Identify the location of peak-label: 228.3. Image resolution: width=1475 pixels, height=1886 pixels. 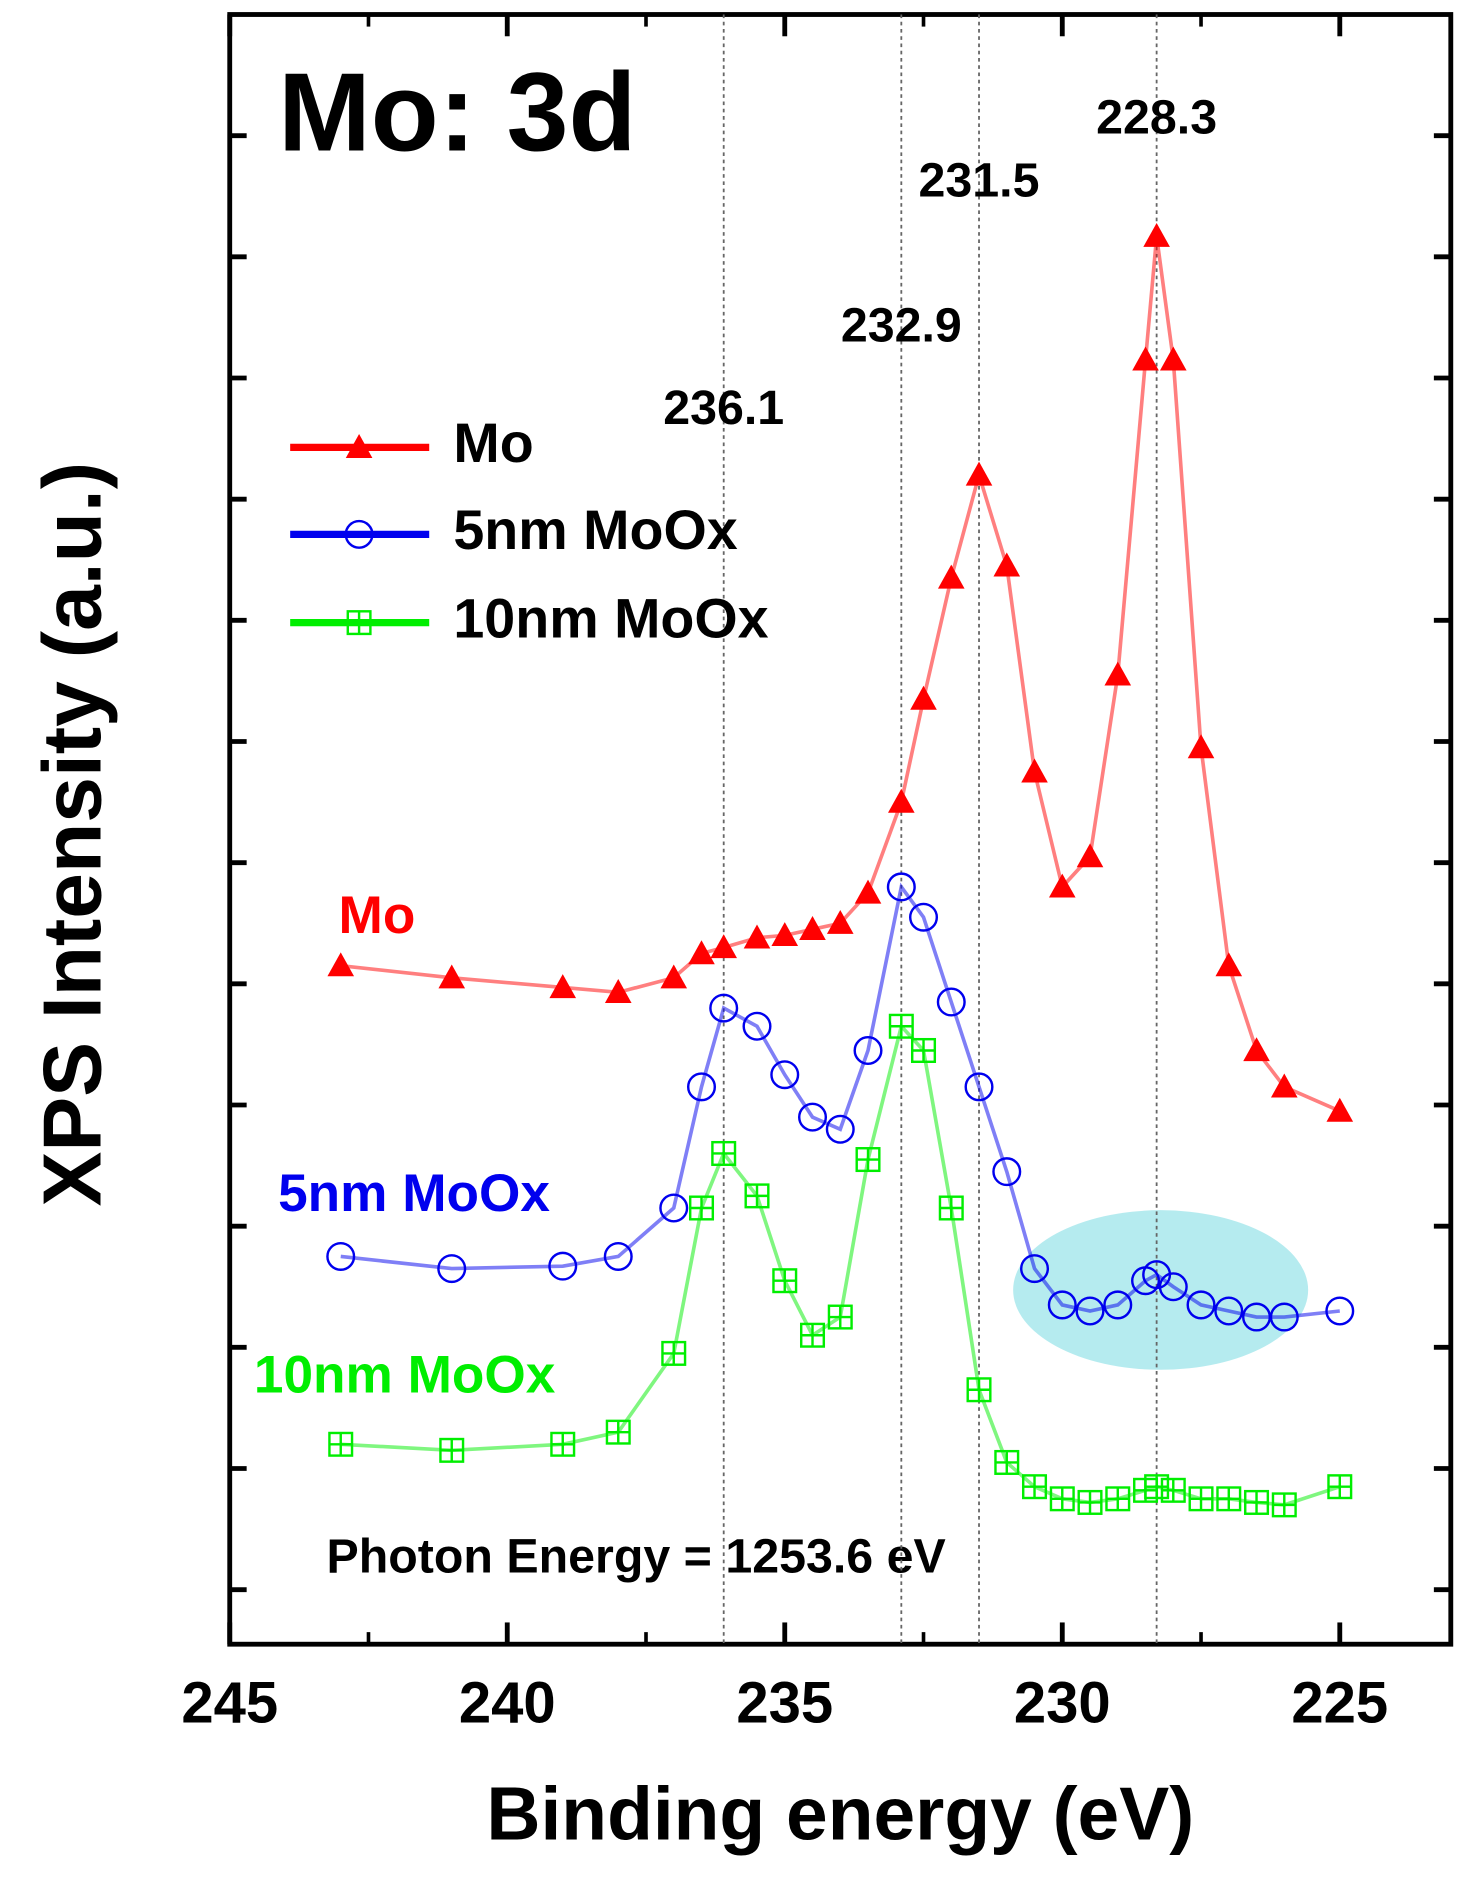
(1156, 118).